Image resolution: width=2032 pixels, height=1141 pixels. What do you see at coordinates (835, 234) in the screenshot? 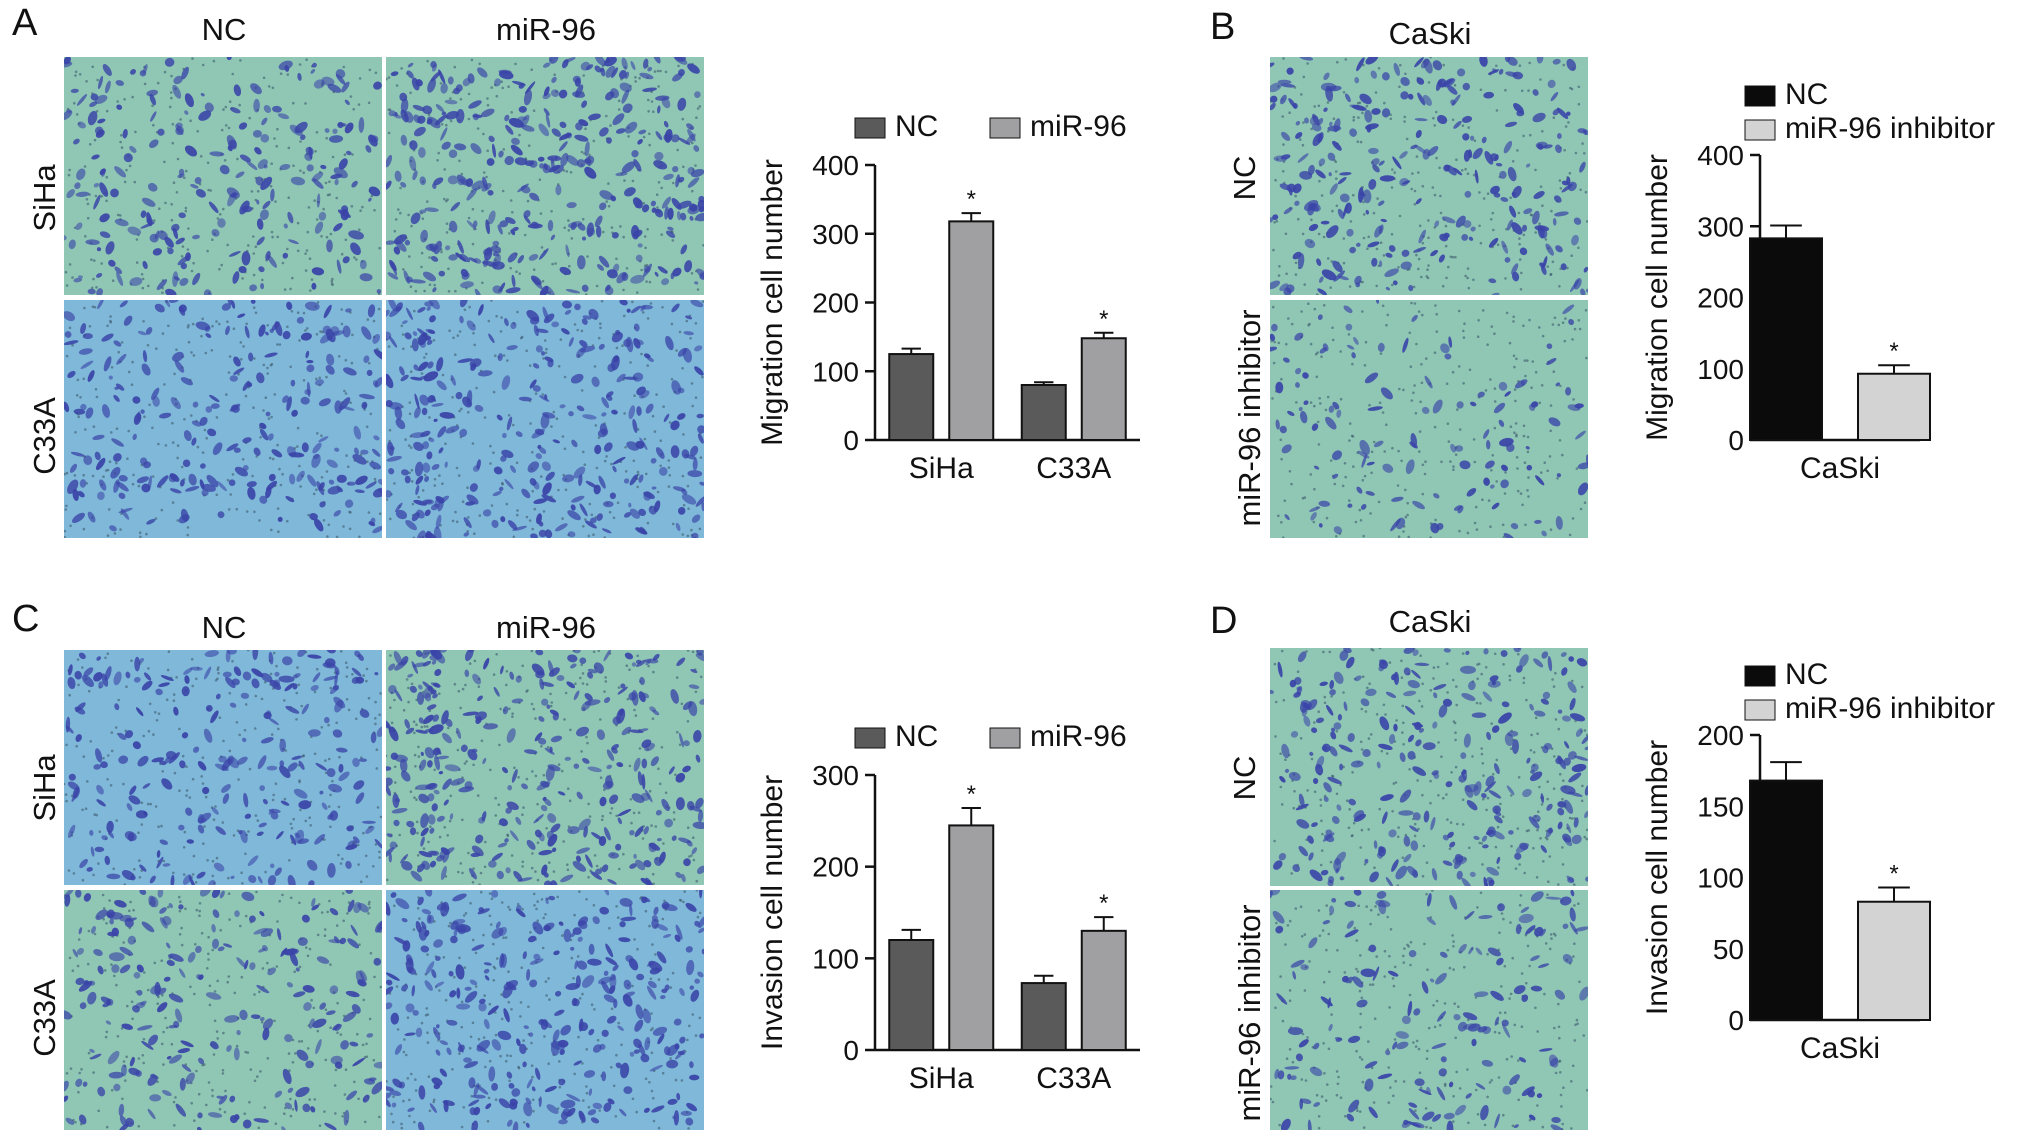
I see `chart-a-y-tick-label-3: 300` at bounding box center [835, 234].